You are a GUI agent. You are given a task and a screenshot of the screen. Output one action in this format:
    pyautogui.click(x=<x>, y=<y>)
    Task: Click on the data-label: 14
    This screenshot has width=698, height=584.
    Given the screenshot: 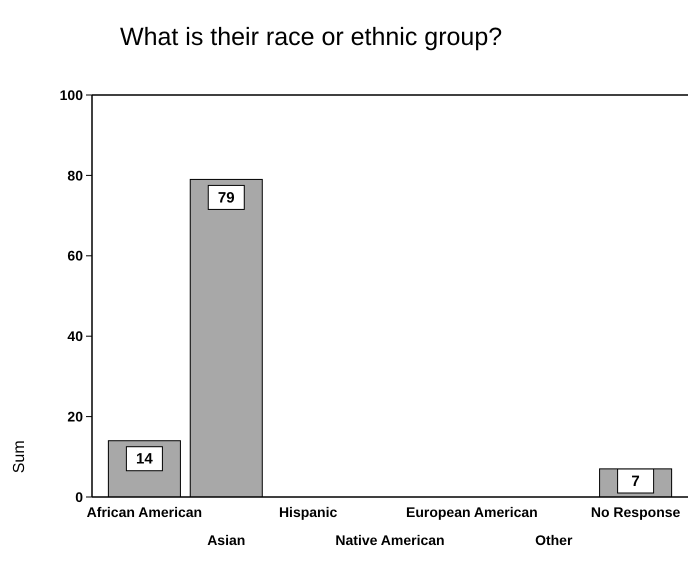 What is the action you would take?
    pyautogui.click(x=145, y=459)
    